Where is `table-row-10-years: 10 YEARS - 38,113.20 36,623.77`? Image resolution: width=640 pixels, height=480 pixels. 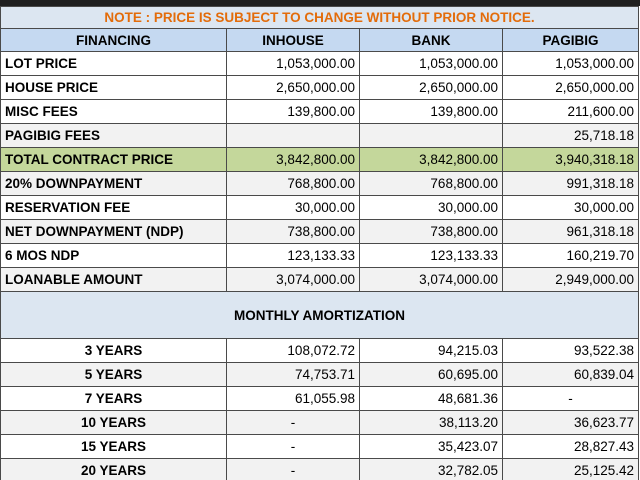
table-row-10-years: 10 YEARS - 38,113.20 36,623.77 is located at coordinates (320, 422).